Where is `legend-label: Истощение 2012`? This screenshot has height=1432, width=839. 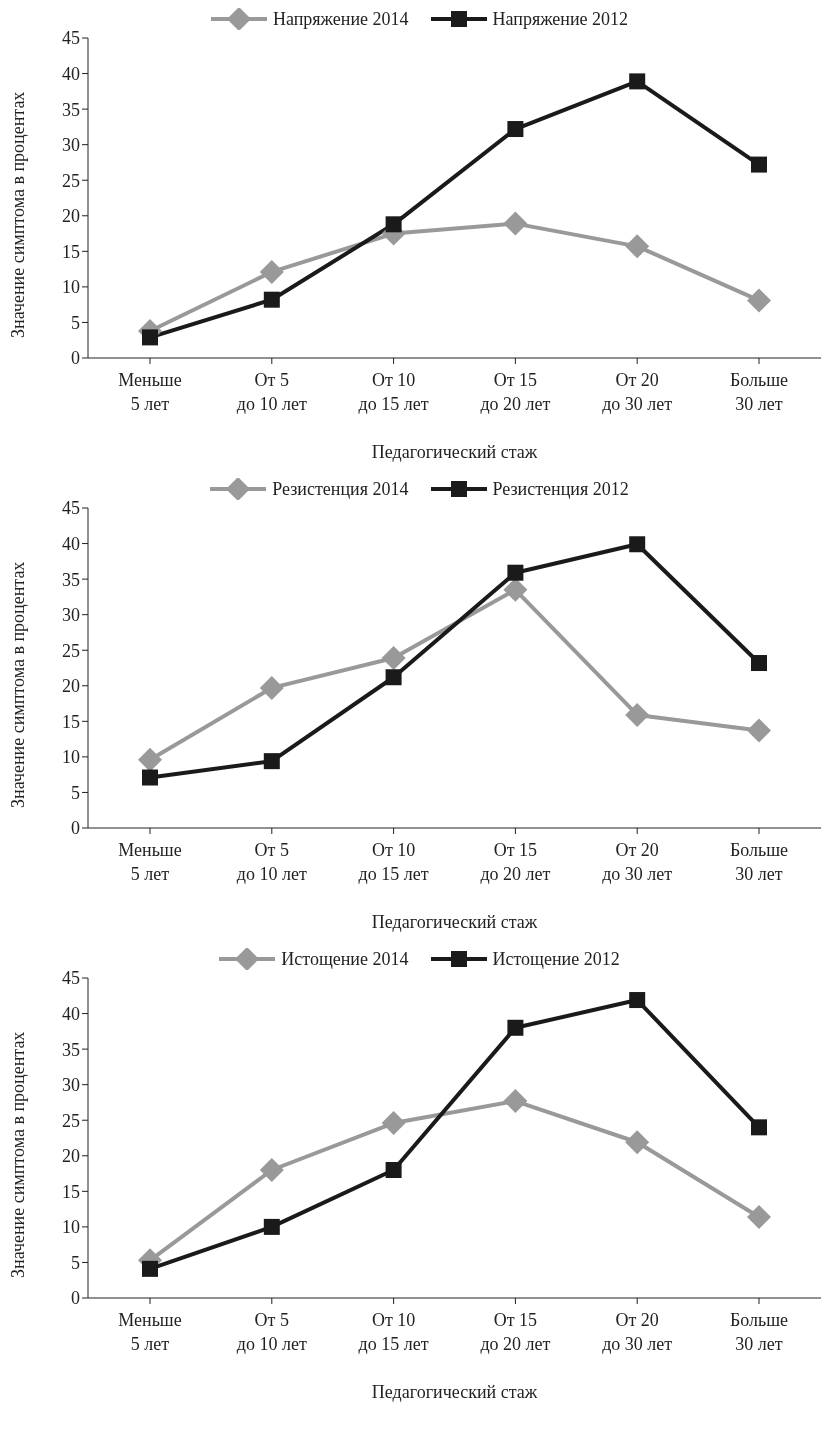
legend-label: Истощение 2012 is located at coordinates (556, 959).